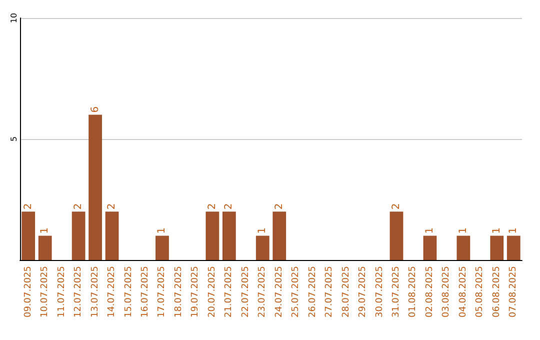  Describe the element at coordinates (145, 292) in the screenshot. I see `x-tick-label: 16.07.2025` at that location.